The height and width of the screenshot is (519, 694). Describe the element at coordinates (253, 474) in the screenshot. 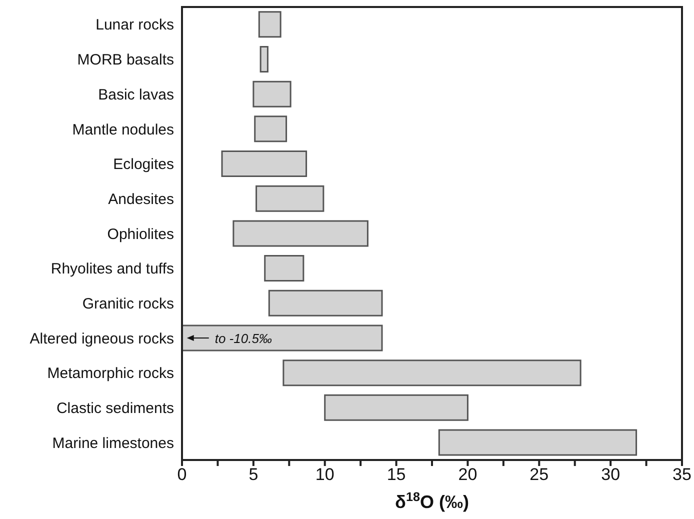

I see `x-tick-label: 5` at that location.